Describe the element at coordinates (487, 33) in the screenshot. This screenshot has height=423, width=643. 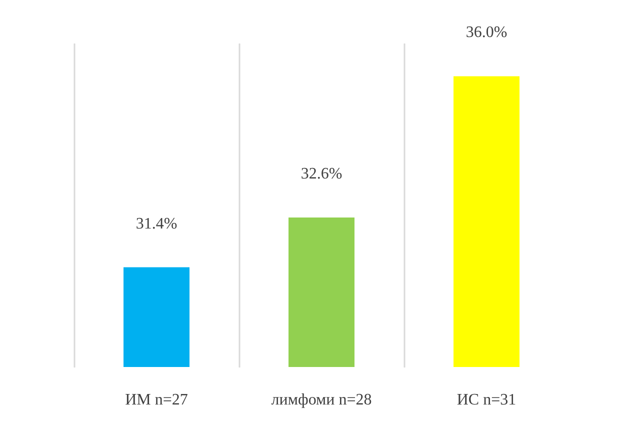
I see `data-label: 36.0%` at that location.